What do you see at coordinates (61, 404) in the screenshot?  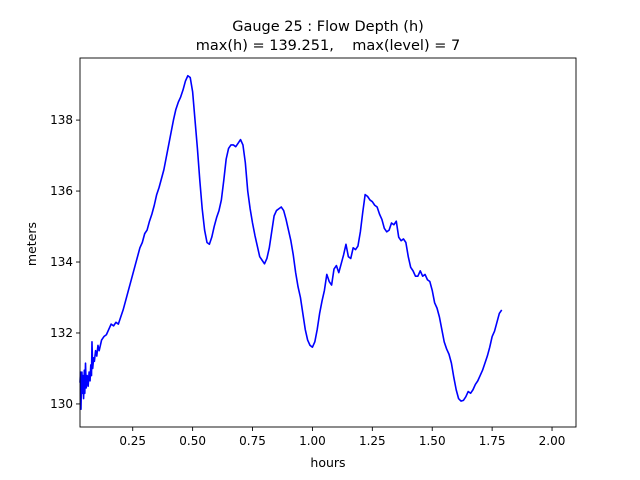 I see `y-tick-label: 130` at bounding box center [61, 404].